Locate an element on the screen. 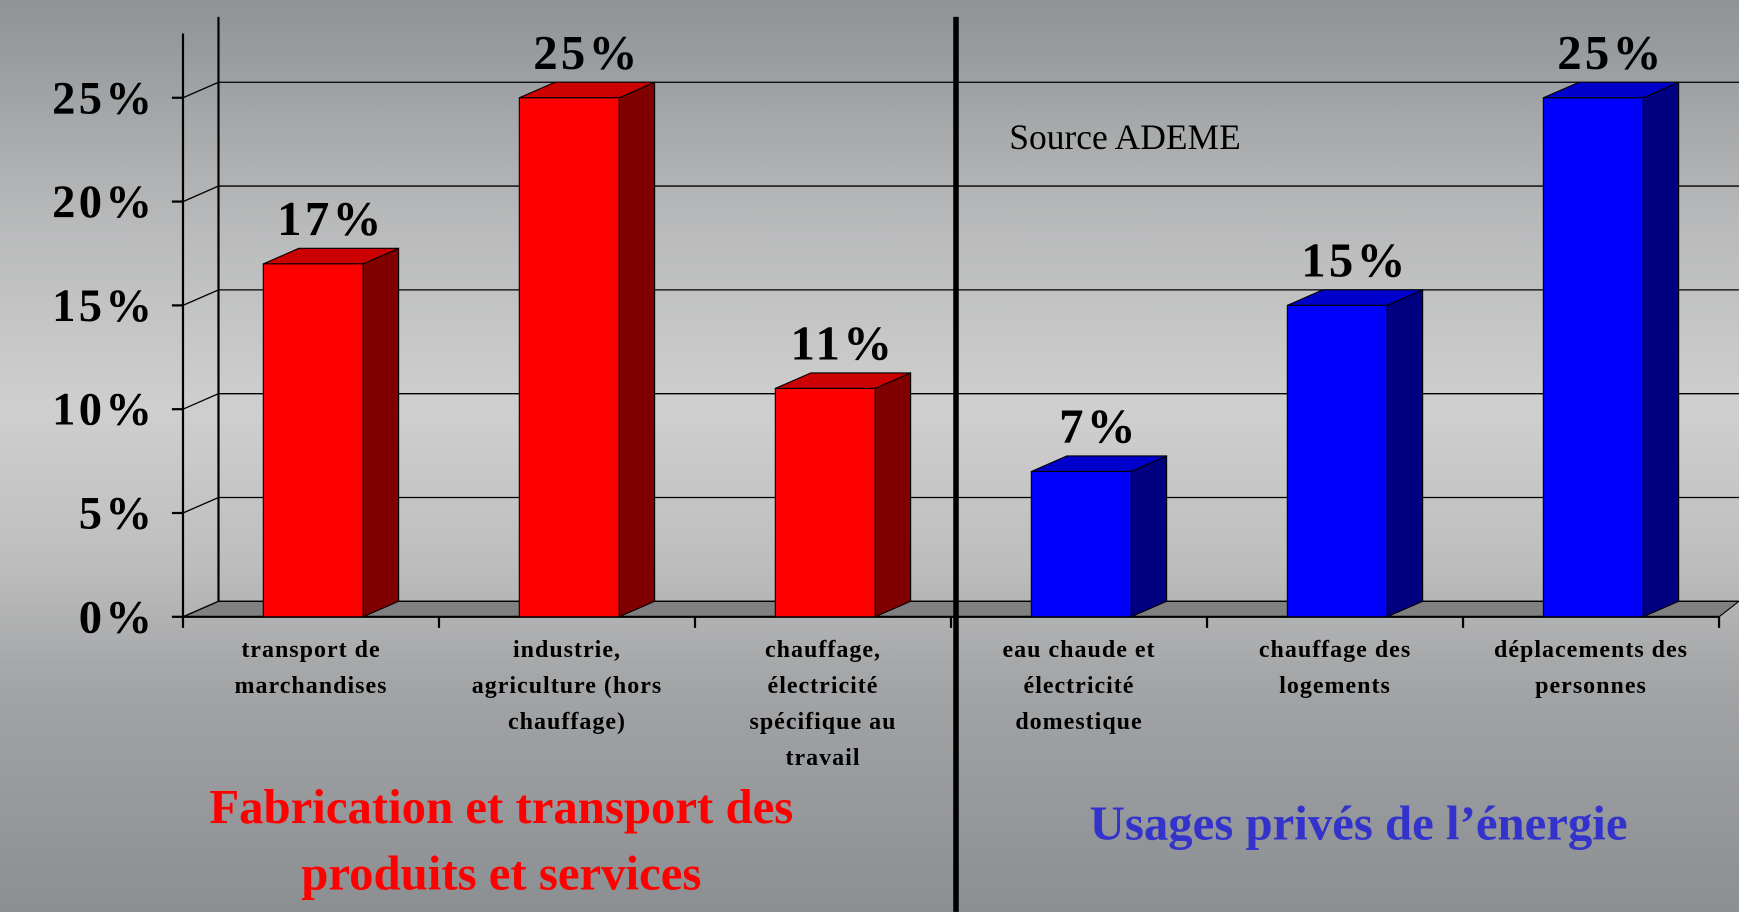 The height and width of the screenshot is (912, 1739). y-tick-label: 20% is located at coordinates (103, 202).